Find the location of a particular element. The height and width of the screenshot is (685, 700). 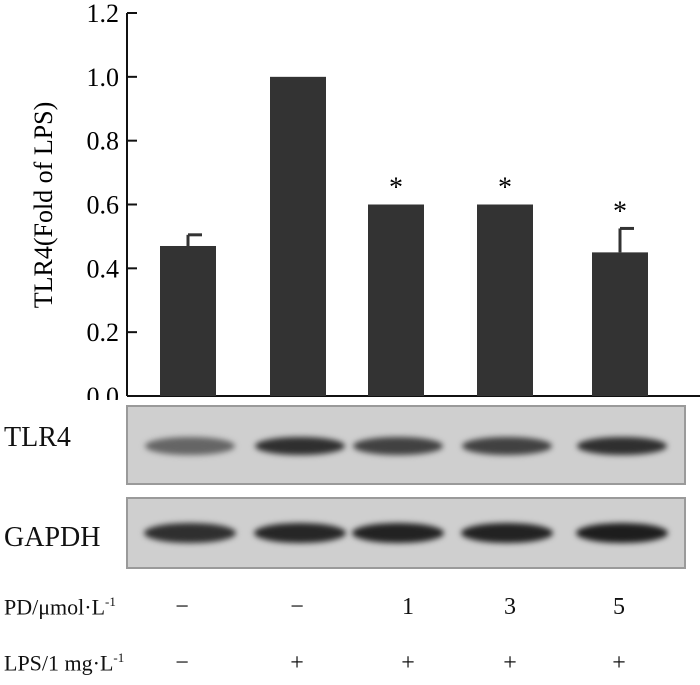

gapdh-blot-label: GAPDH is located at coordinates (52, 537).